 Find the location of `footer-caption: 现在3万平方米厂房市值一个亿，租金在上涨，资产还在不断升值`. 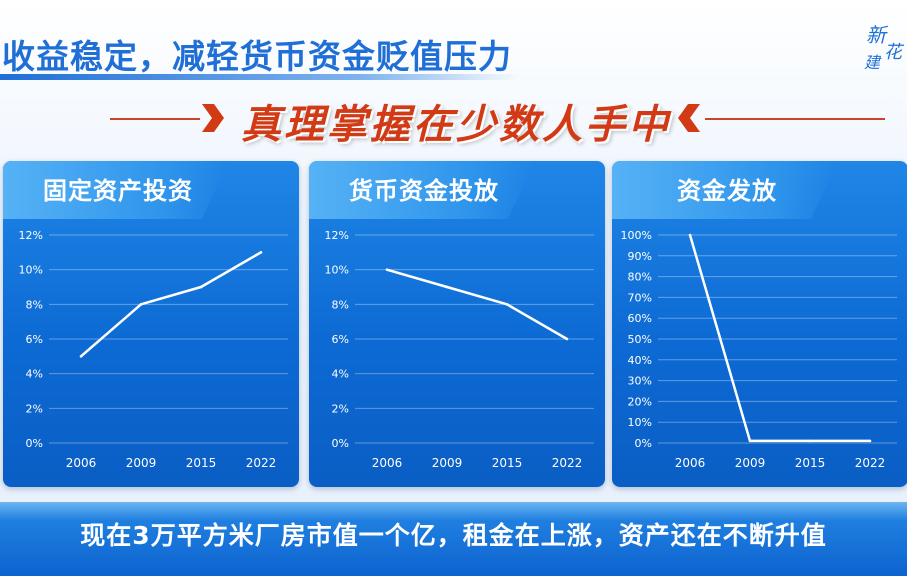

footer-caption: 现在3万平方米厂房市值一个亿，租金在上涨，资产还在不断升值 is located at coordinates (453, 535).